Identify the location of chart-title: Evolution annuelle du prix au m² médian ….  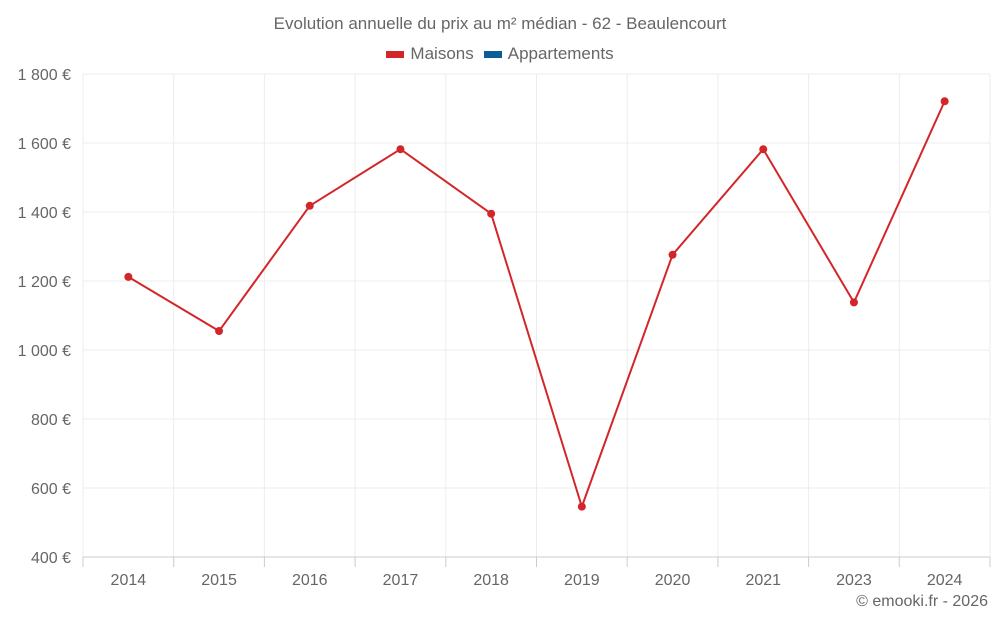
(500, 23).